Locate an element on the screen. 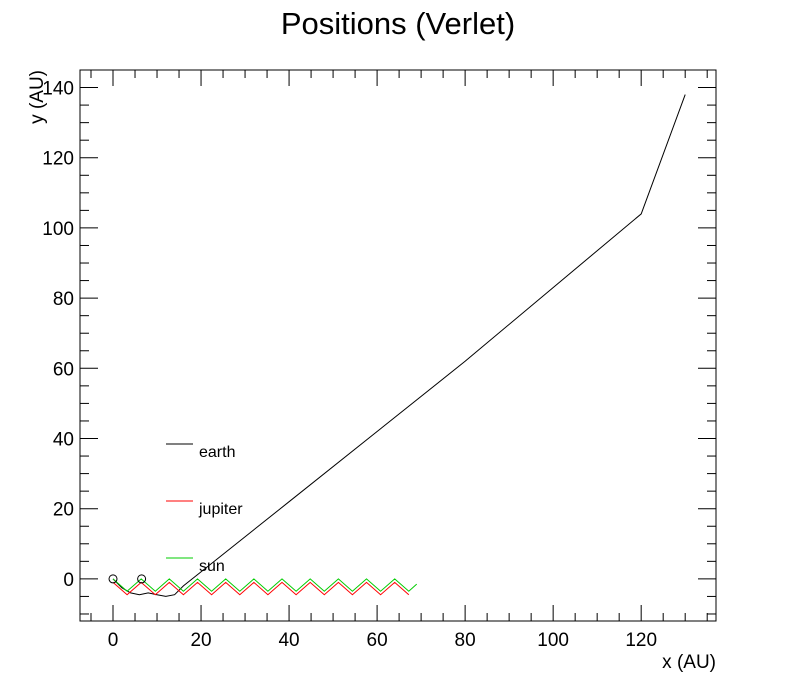  x-tick-label: 40 is located at coordinates (288, 640).